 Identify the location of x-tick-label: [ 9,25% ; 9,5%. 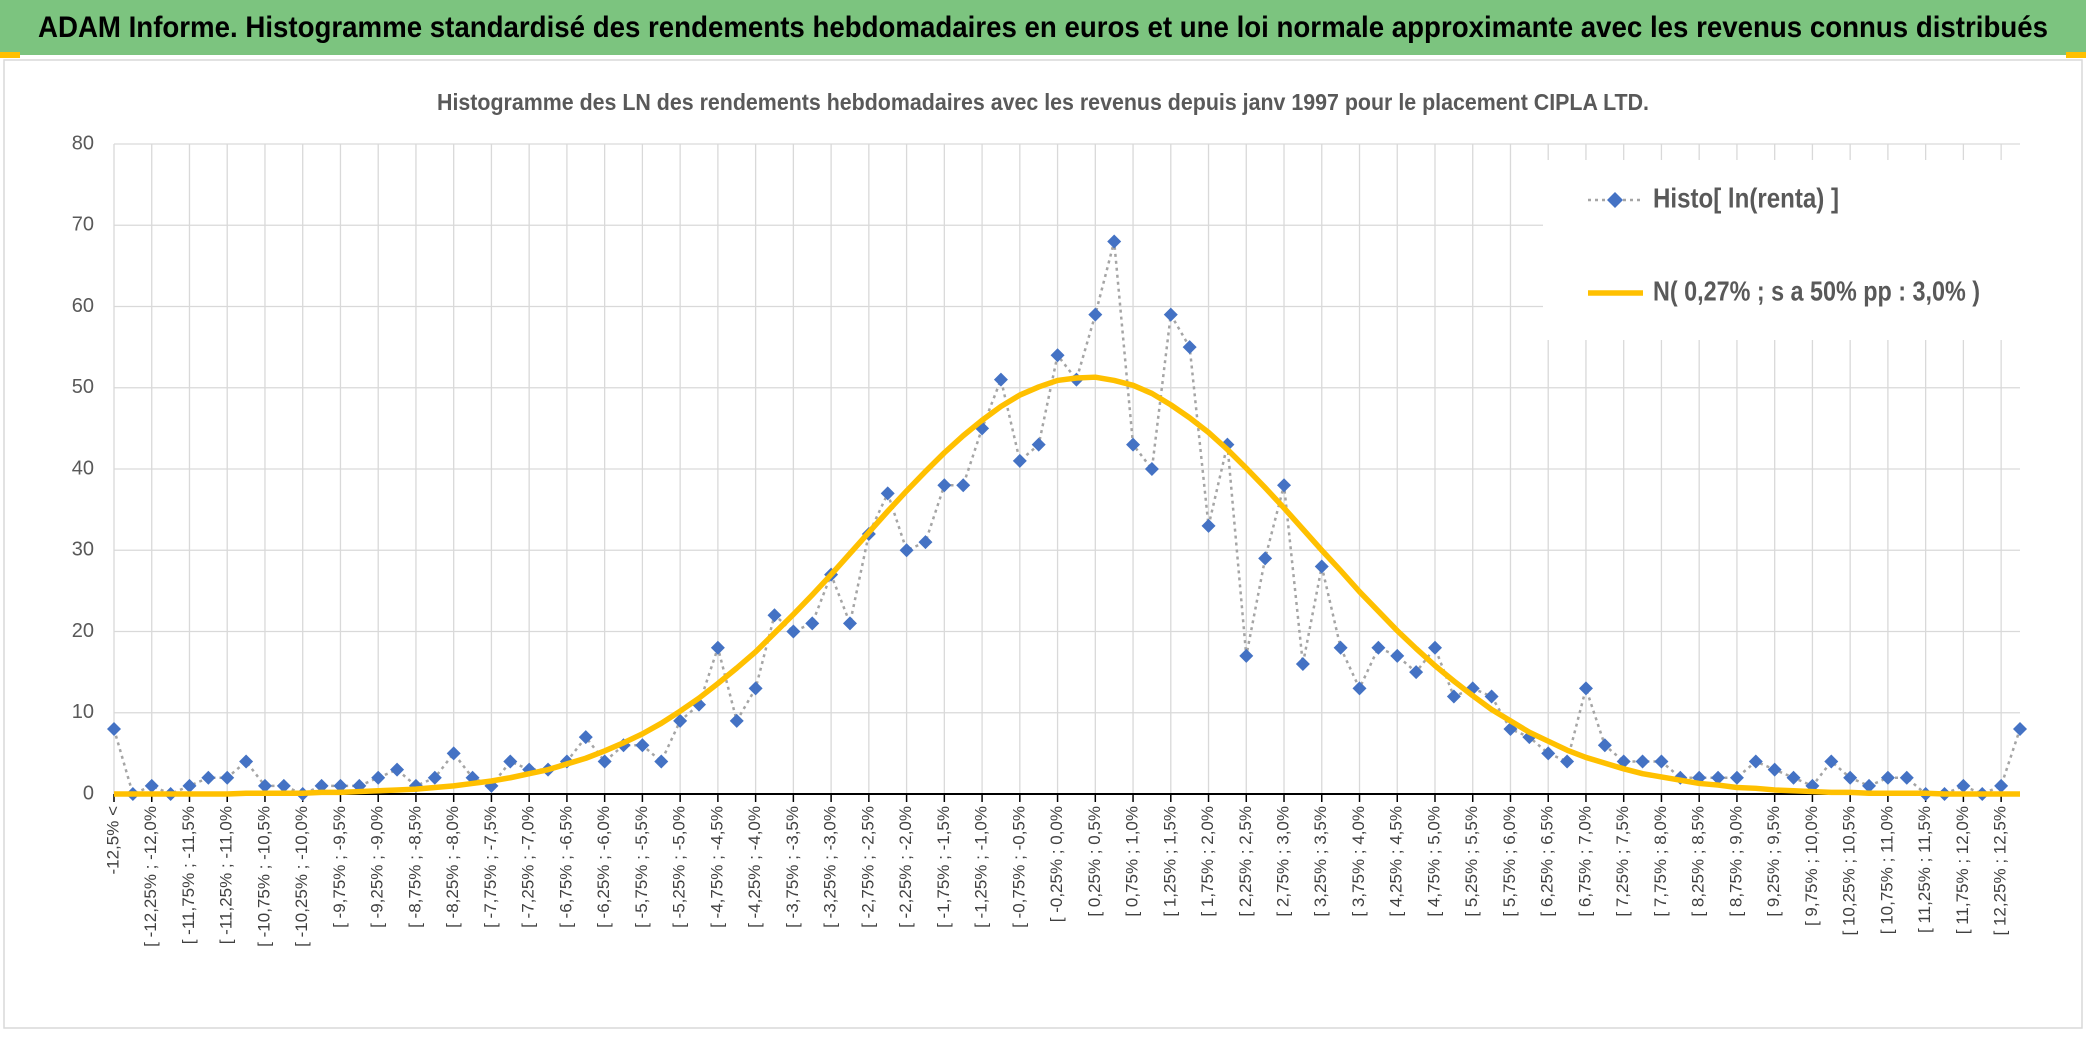
(1773, 861).